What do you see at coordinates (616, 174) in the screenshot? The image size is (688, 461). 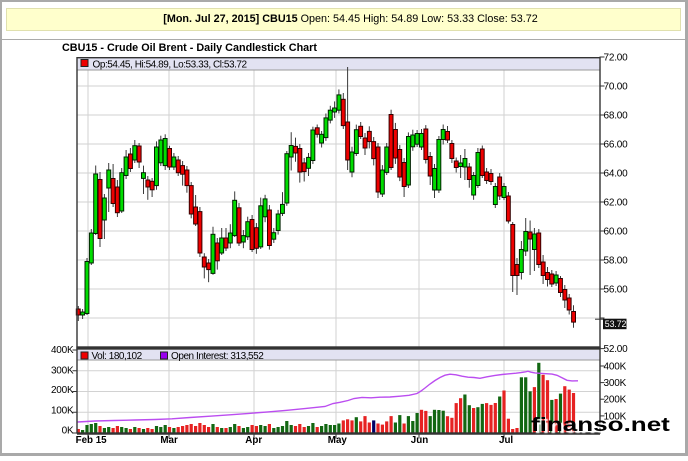 I see `svg-text: 64.00` at bounding box center [616, 174].